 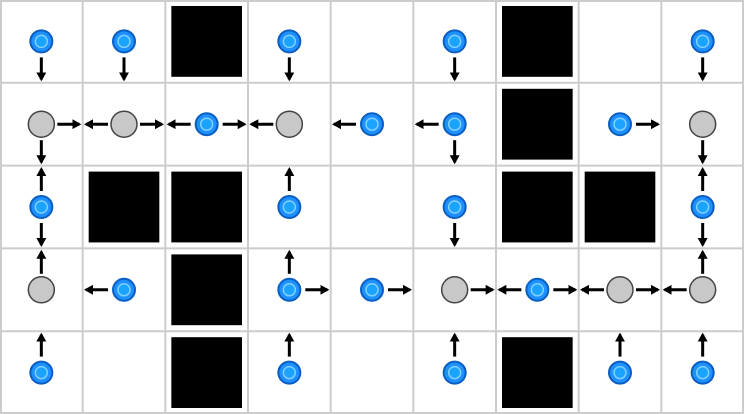 I want to click on grid-cell-r4-c1, so click(x=124, y=372).